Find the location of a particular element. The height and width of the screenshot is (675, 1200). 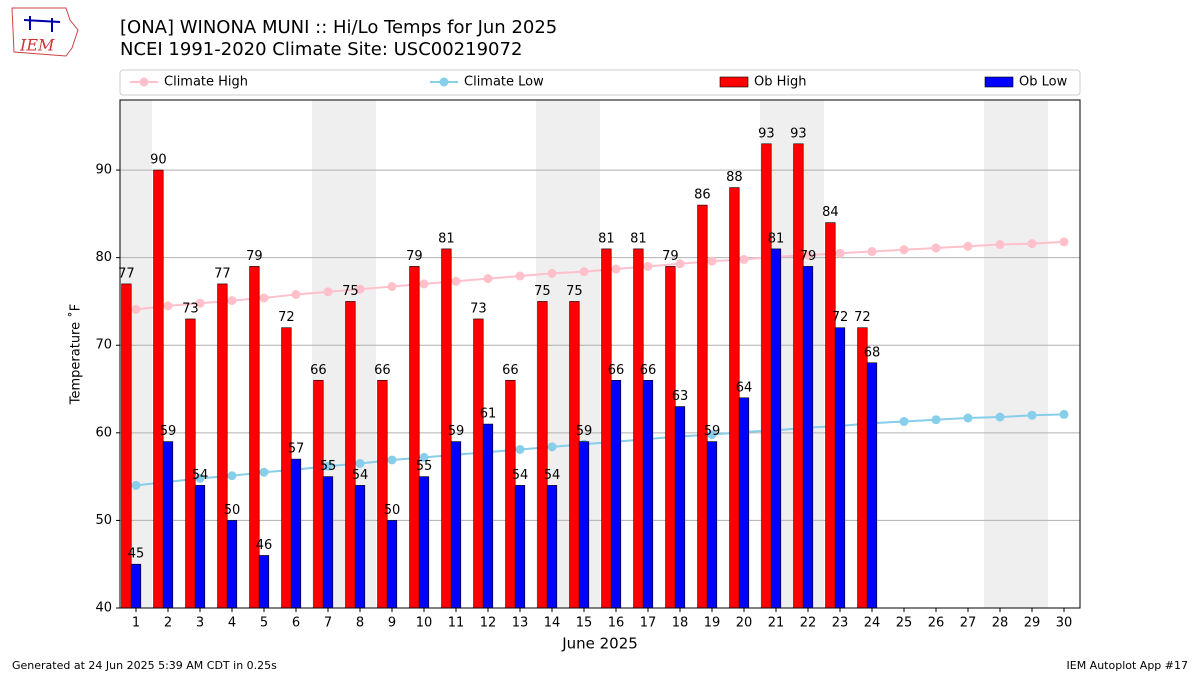

y-axis-label: Temperature ˚F is located at coordinates (76, 354).